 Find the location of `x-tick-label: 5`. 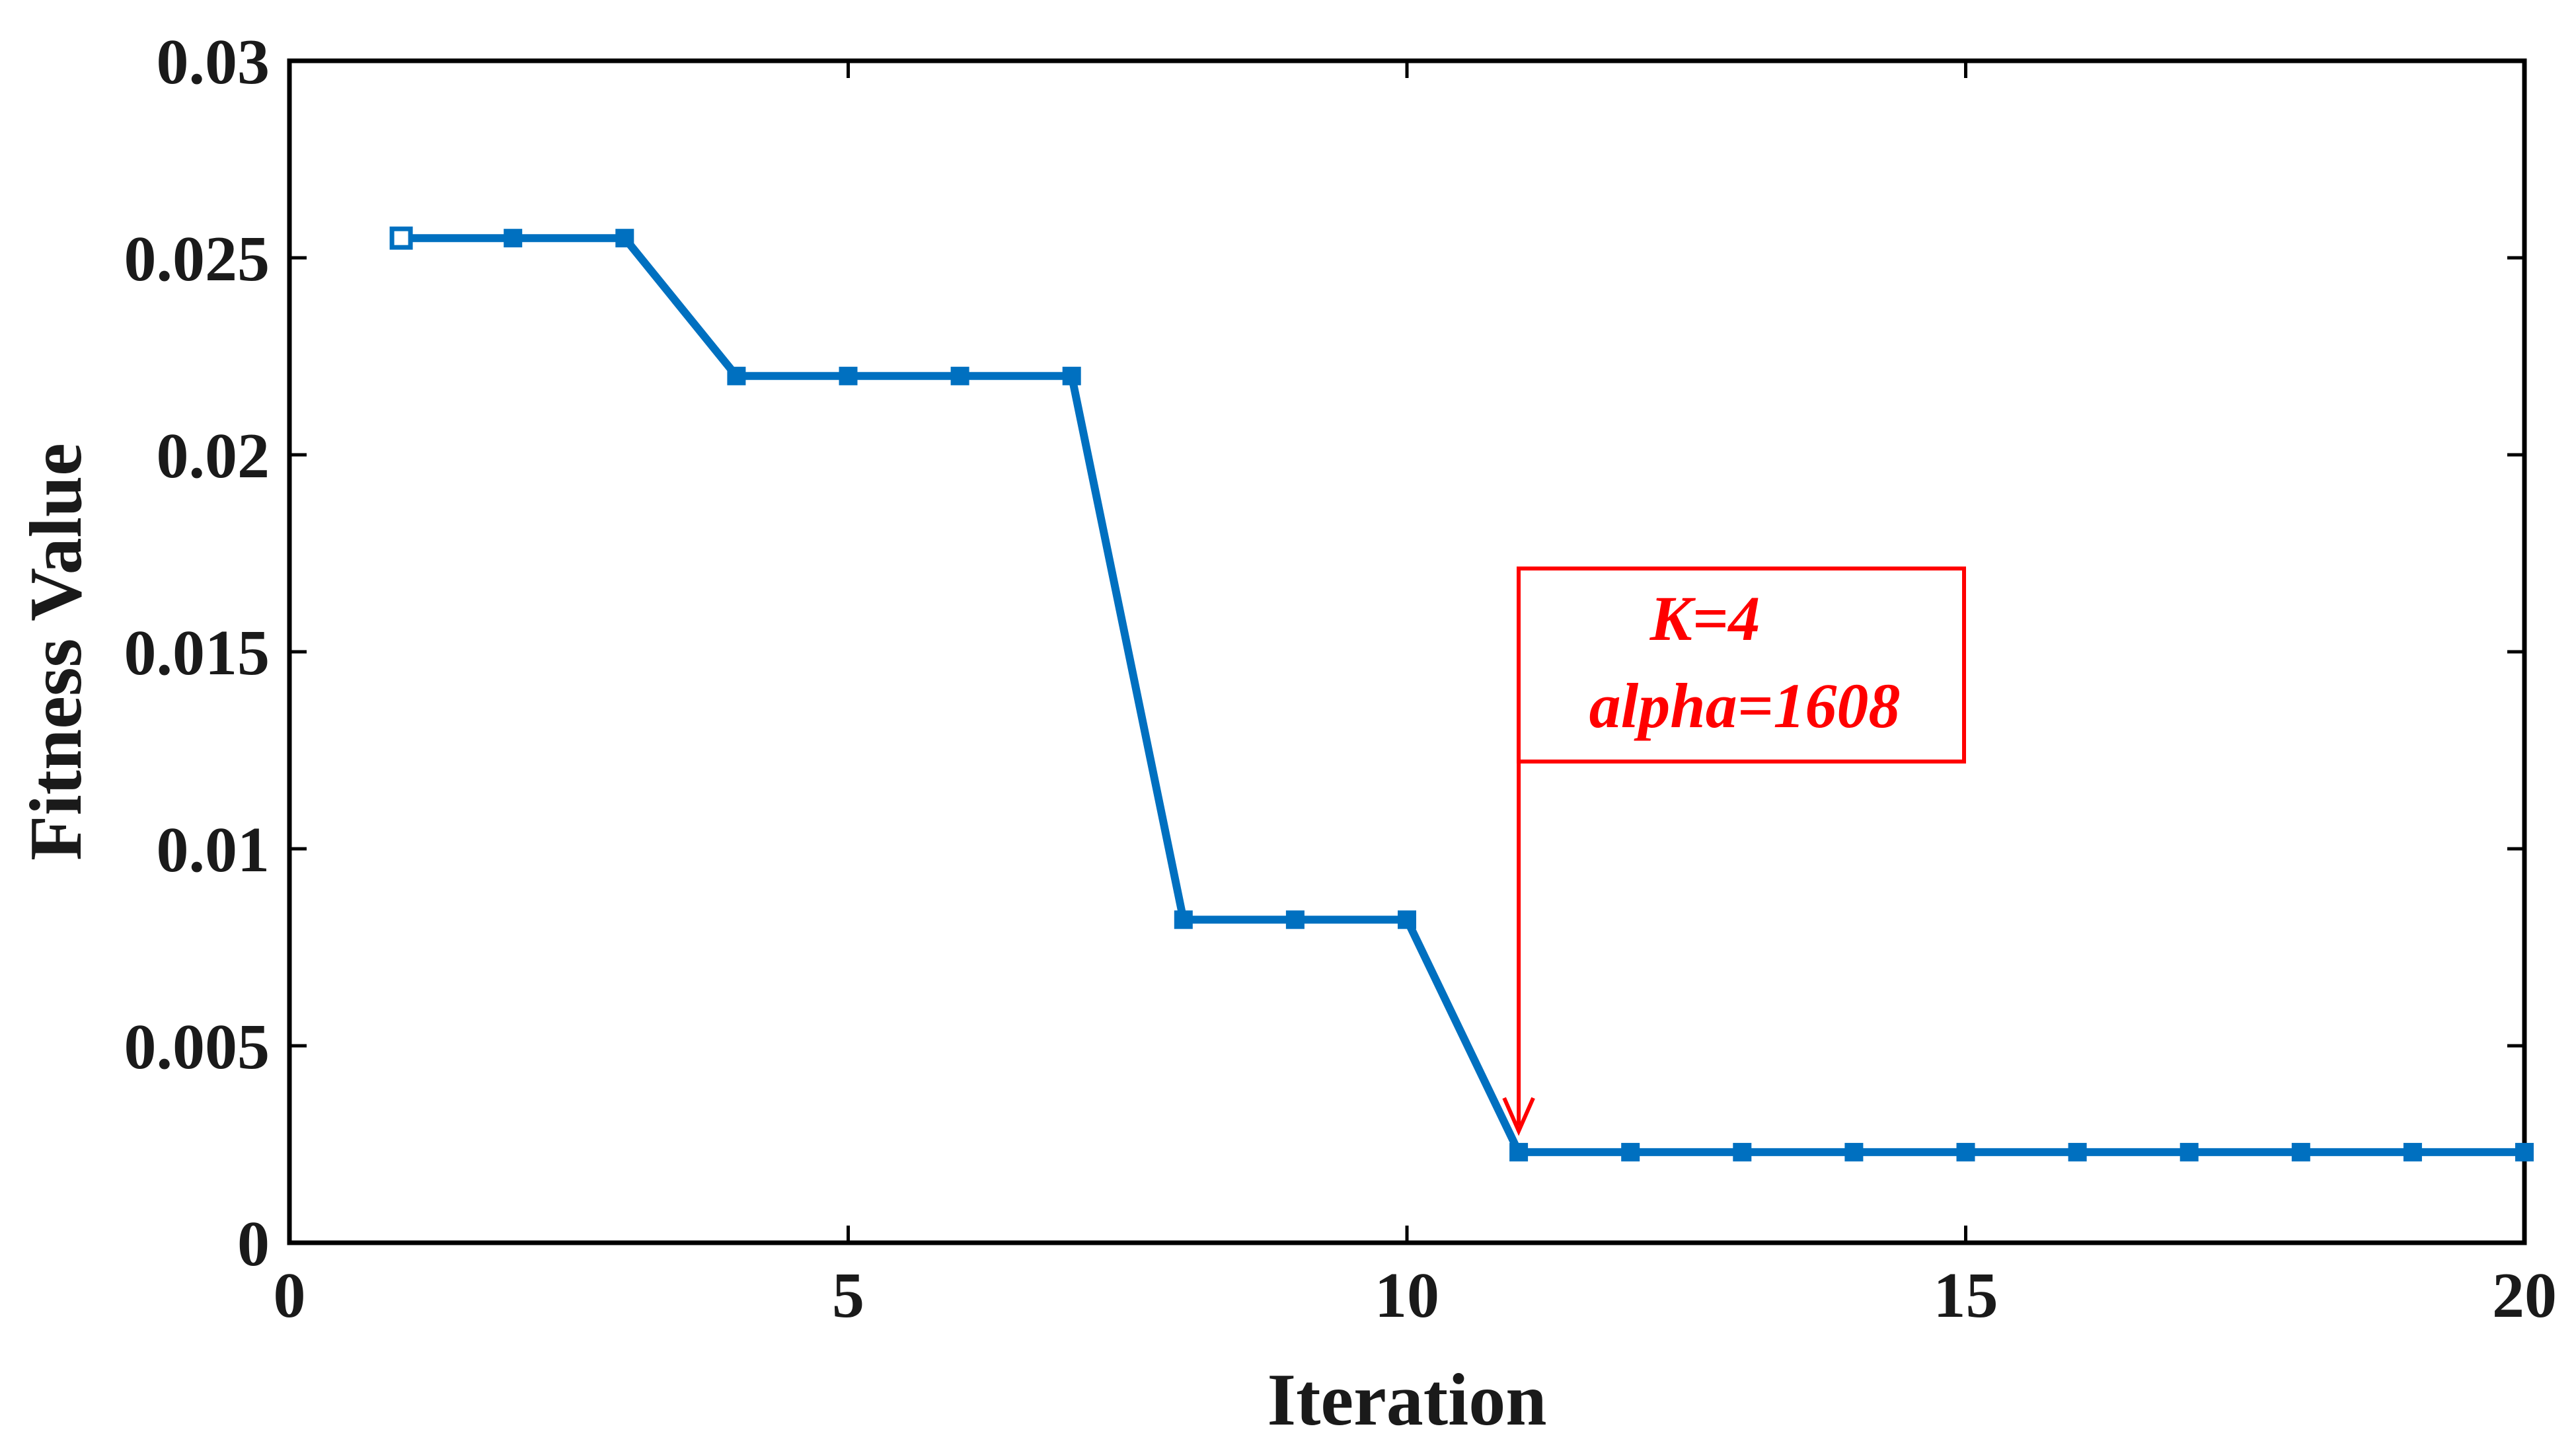

x-tick-label: 5 is located at coordinates (848, 1295).